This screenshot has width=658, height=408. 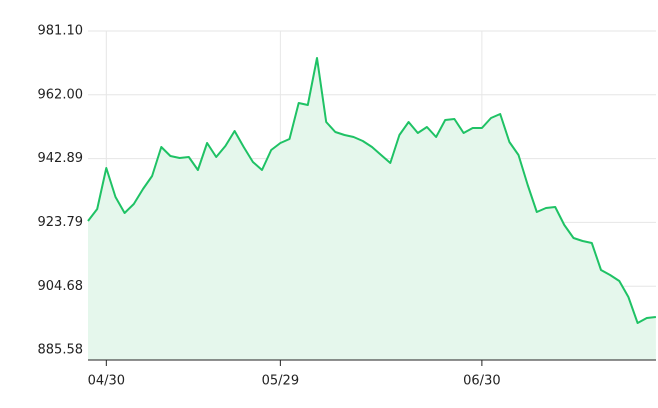 I want to click on x-tick-label: 05/29, so click(x=280, y=381).